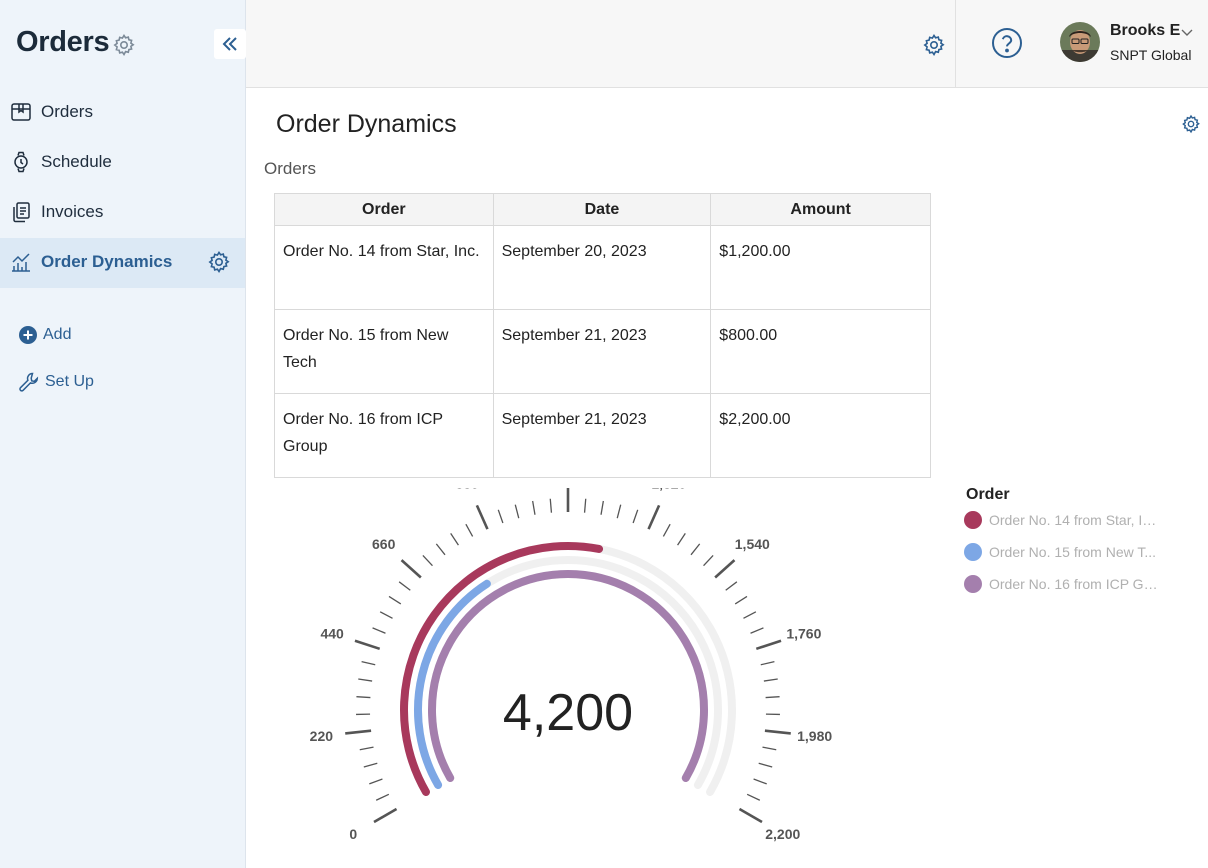  What do you see at coordinates (955, 44) in the screenshot?
I see `divider` at bounding box center [955, 44].